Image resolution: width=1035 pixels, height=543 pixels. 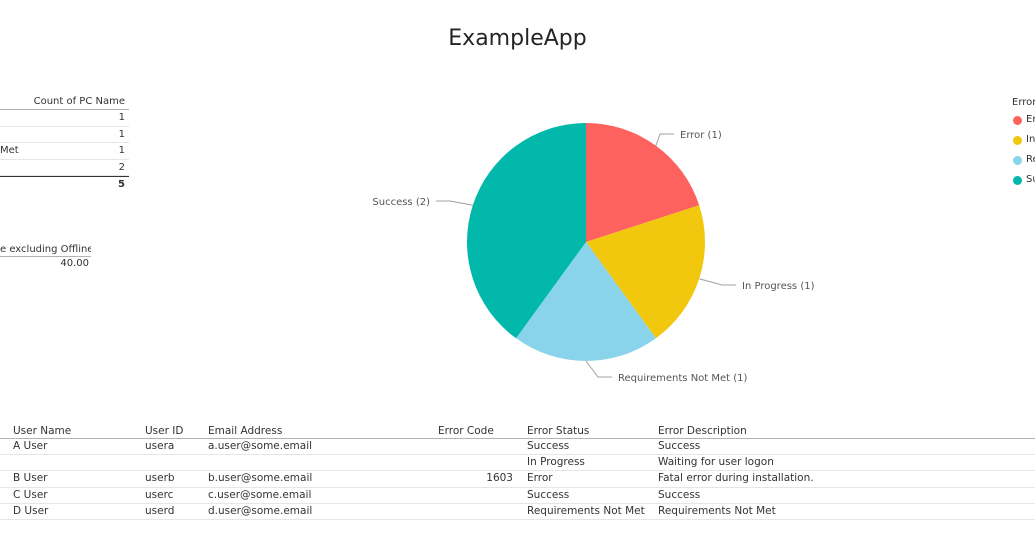 What do you see at coordinates (245, 431) in the screenshot?
I see `column-header-email: Email Address` at bounding box center [245, 431].